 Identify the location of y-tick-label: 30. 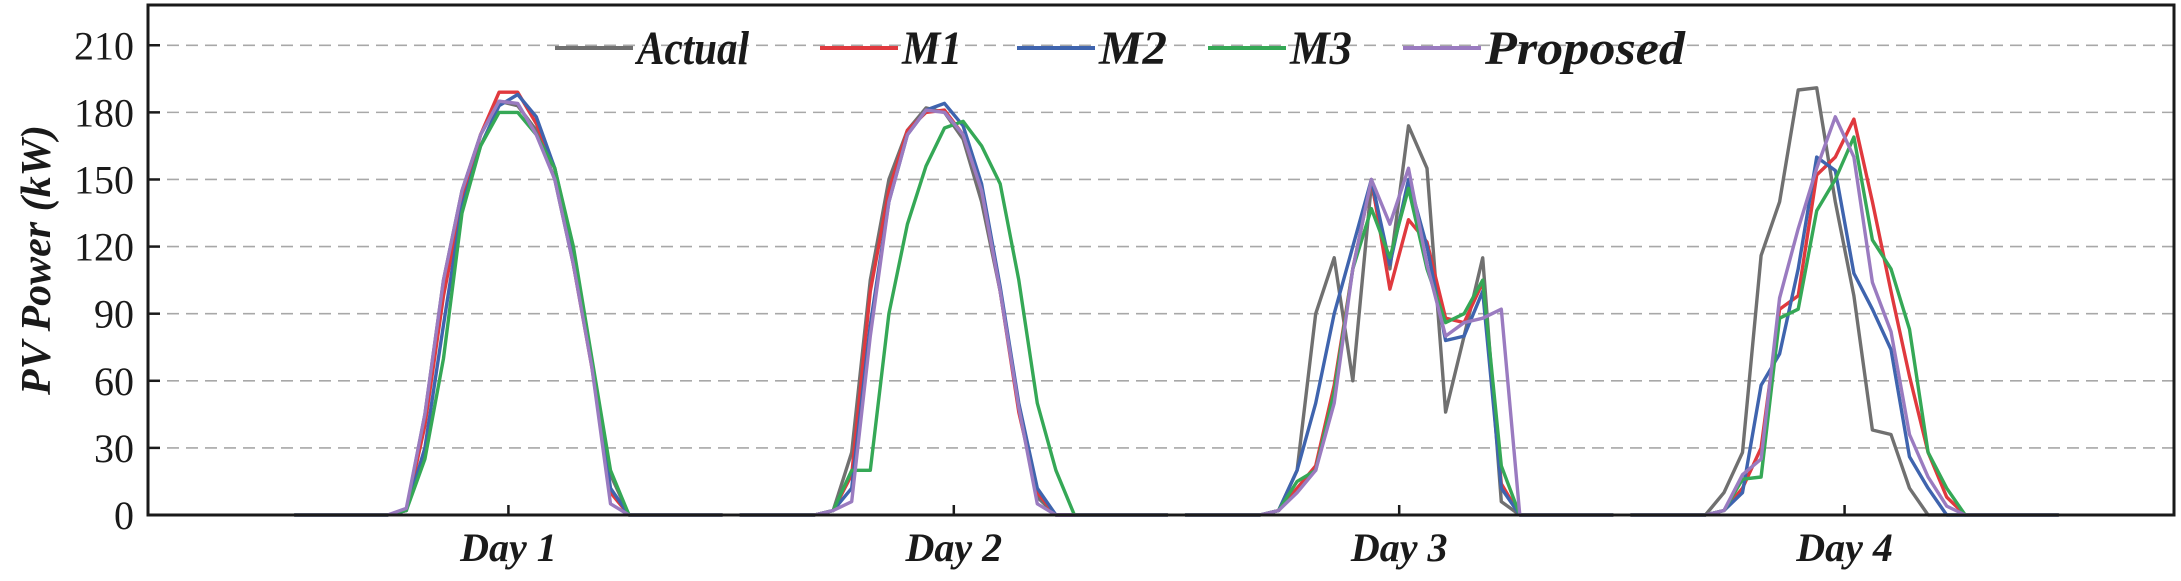
(114, 448).